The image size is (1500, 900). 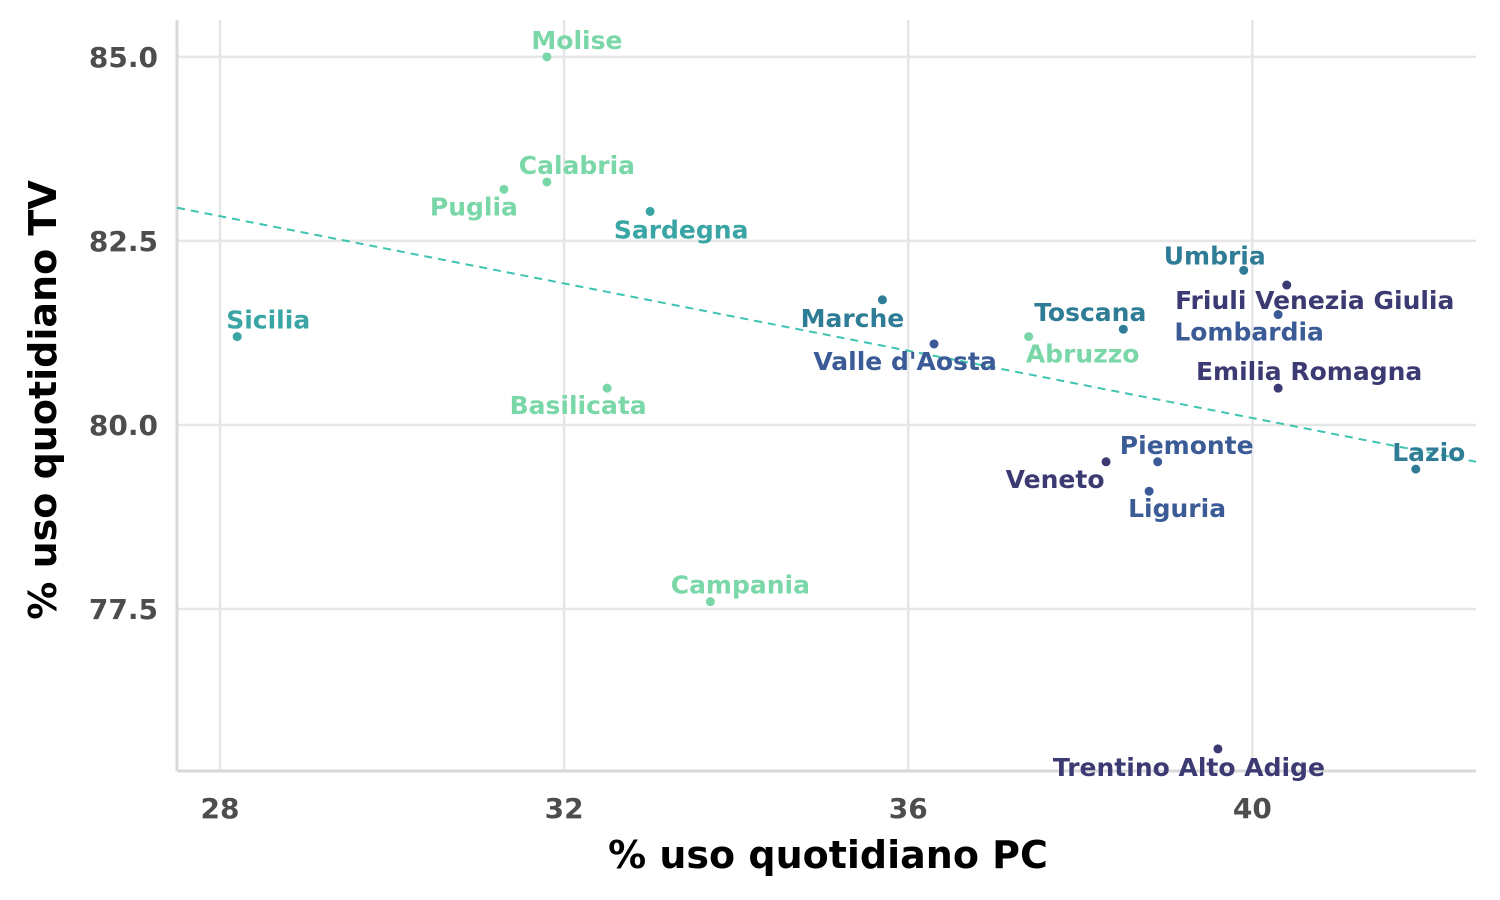 I want to click on point-label: Umbria, so click(x=1215, y=255).